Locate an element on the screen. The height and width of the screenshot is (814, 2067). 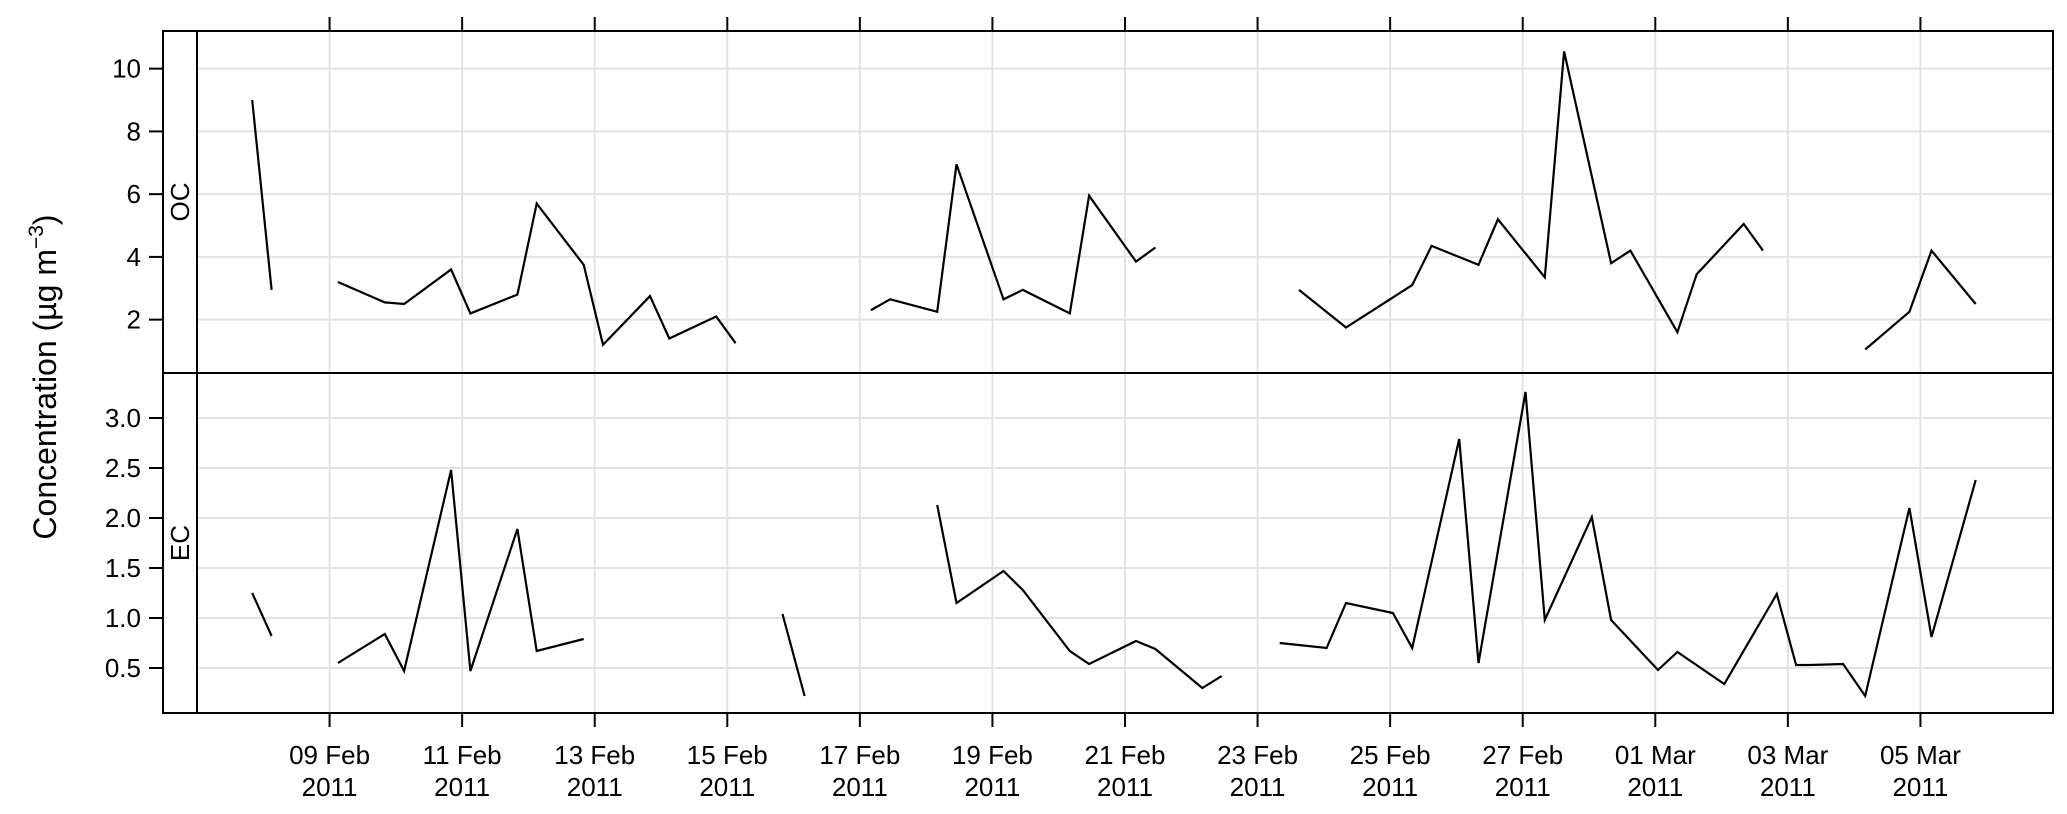
y-tick-label: 10 is located at coordinates (126, 69).